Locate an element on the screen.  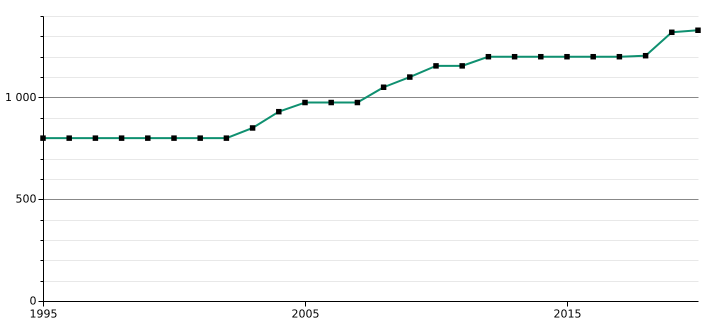
y-tick-label: 0 is located at coordinates (33, 301).